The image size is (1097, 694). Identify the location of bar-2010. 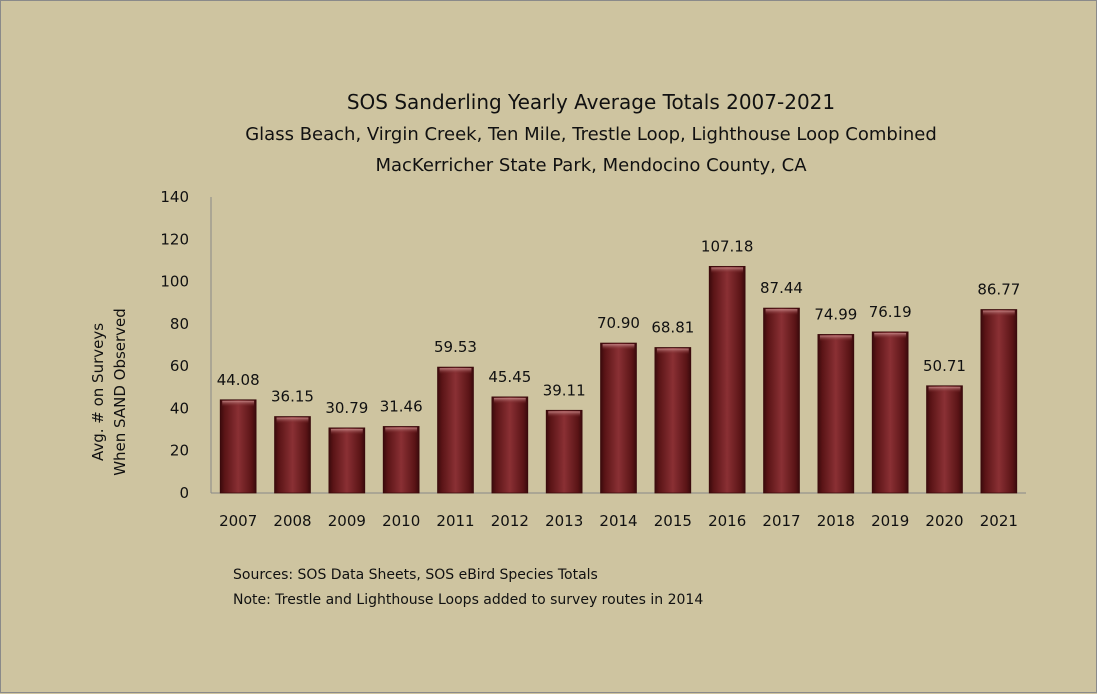
(401, 460).